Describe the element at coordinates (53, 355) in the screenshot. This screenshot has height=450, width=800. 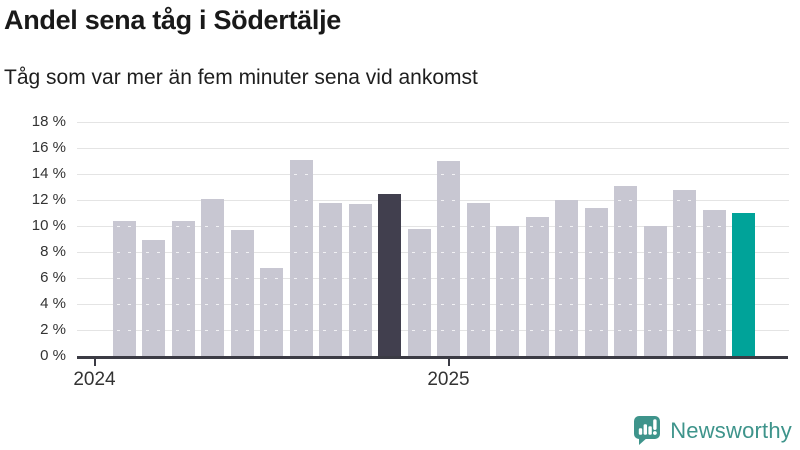
I see `y-axis-label: 0 %` at that location.